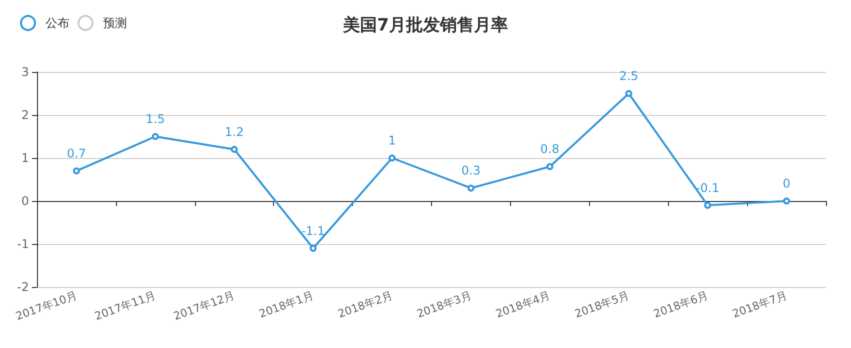 This screenshot has width=851, height=348. I want to click on data-label: 1.5, so click(155, 119).